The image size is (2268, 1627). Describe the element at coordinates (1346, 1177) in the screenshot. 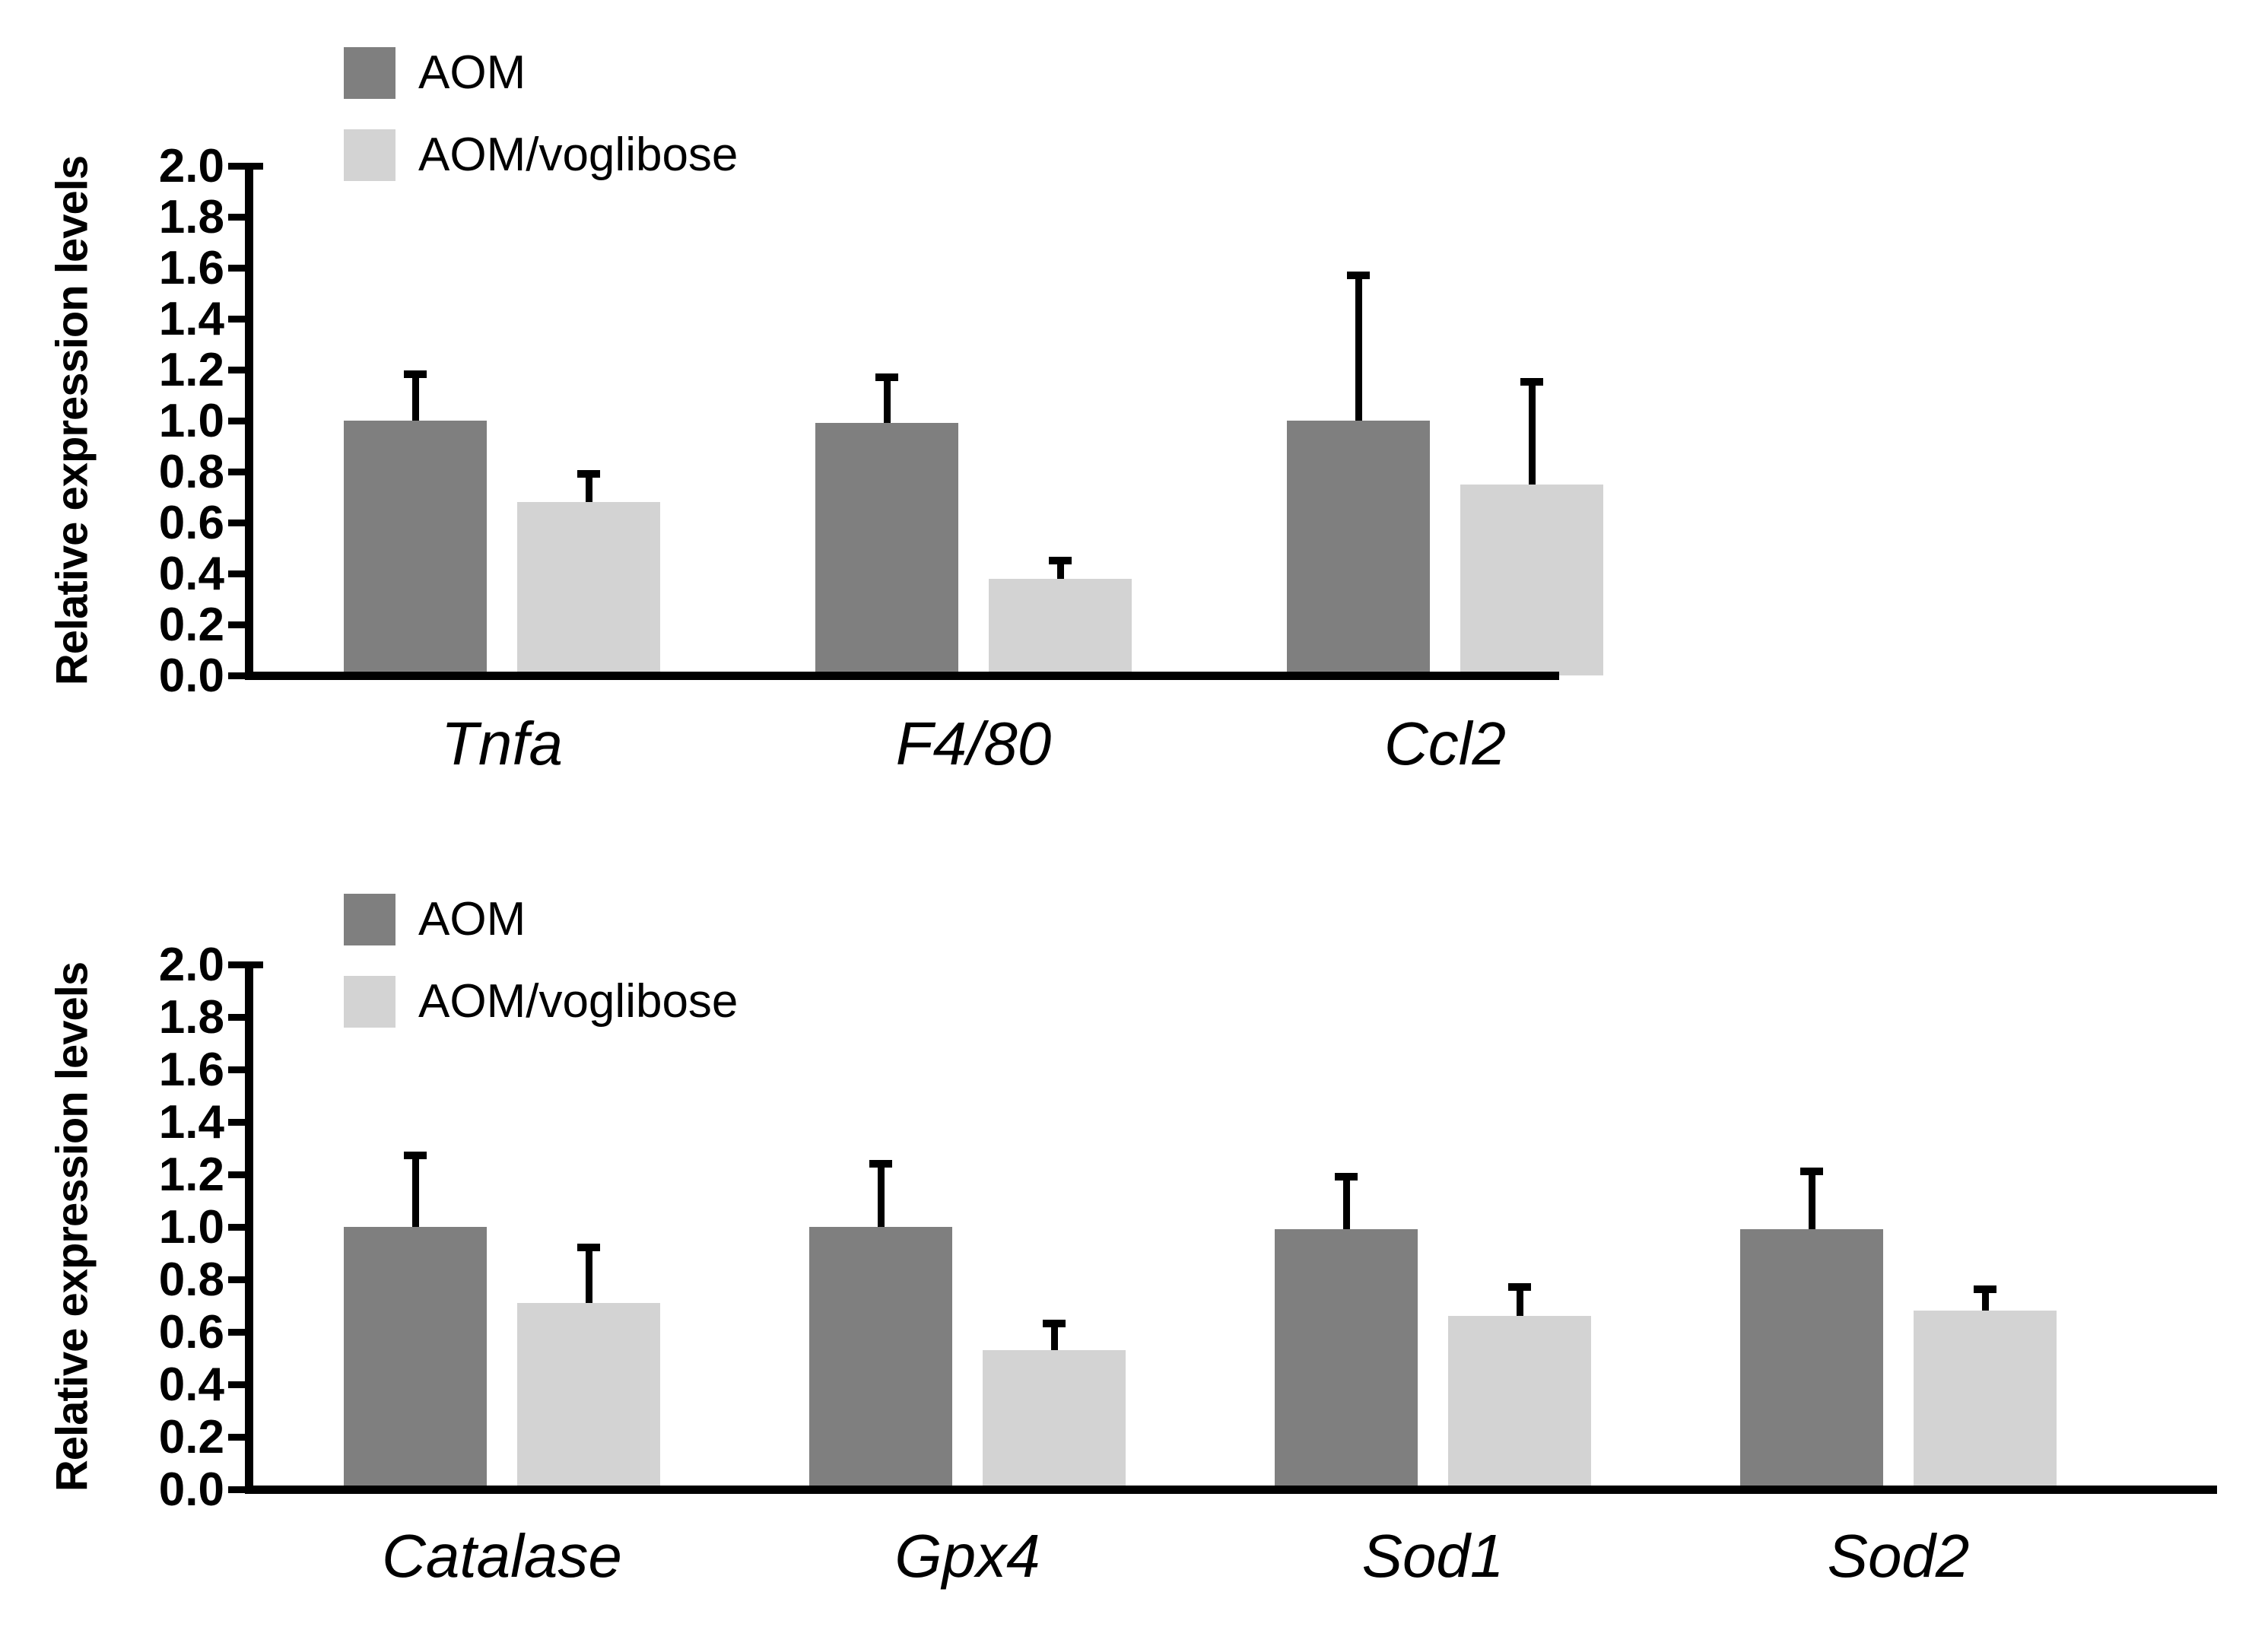

I see `error-cap-AOM-Sod1` at that location.